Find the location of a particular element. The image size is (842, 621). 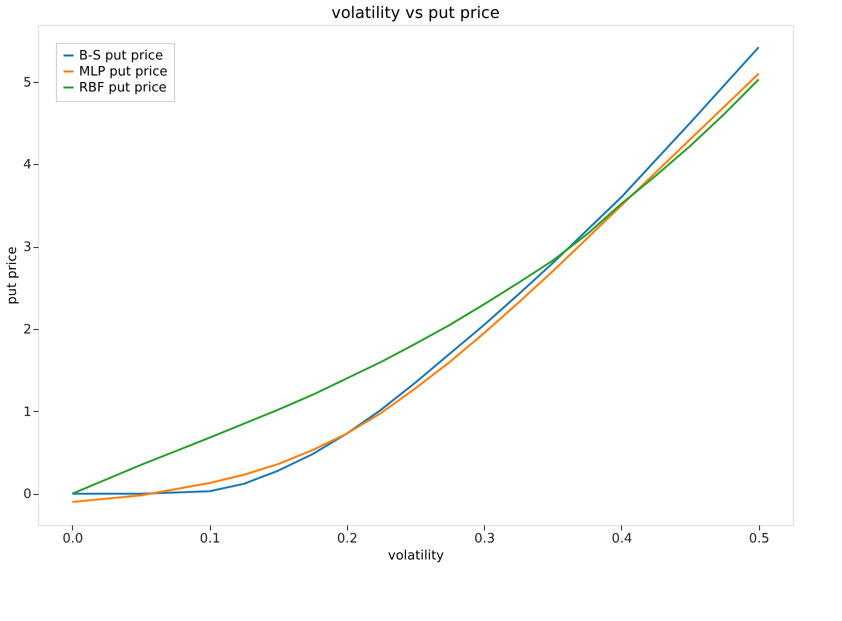

x-tick-label: 0.2 is located at coordinates (347, 539).